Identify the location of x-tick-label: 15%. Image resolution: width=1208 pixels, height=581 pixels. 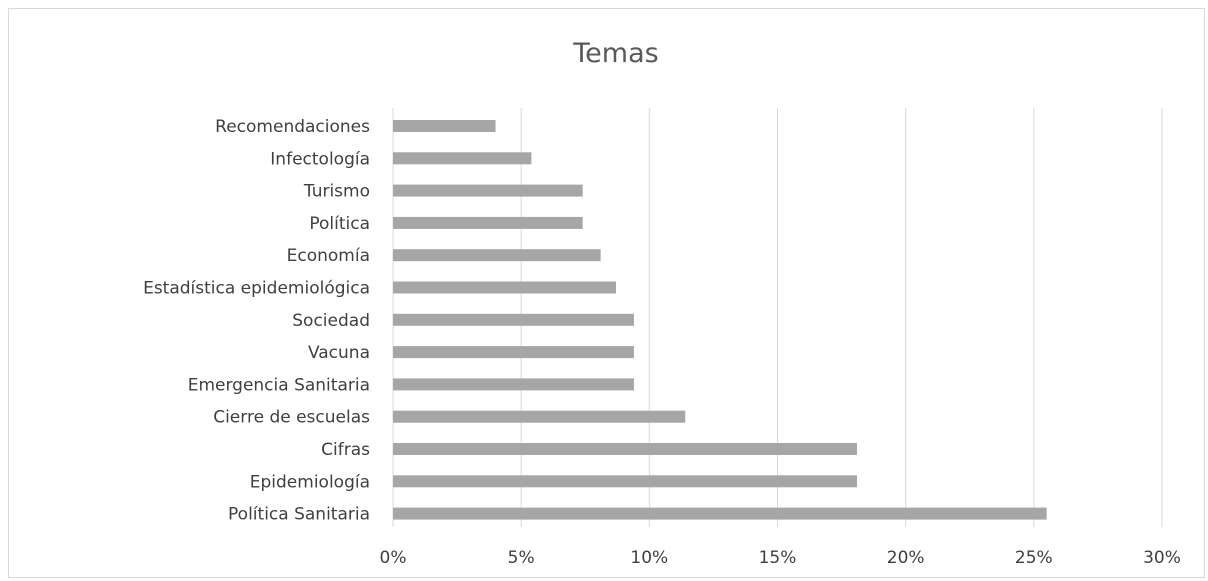
(778, 558).